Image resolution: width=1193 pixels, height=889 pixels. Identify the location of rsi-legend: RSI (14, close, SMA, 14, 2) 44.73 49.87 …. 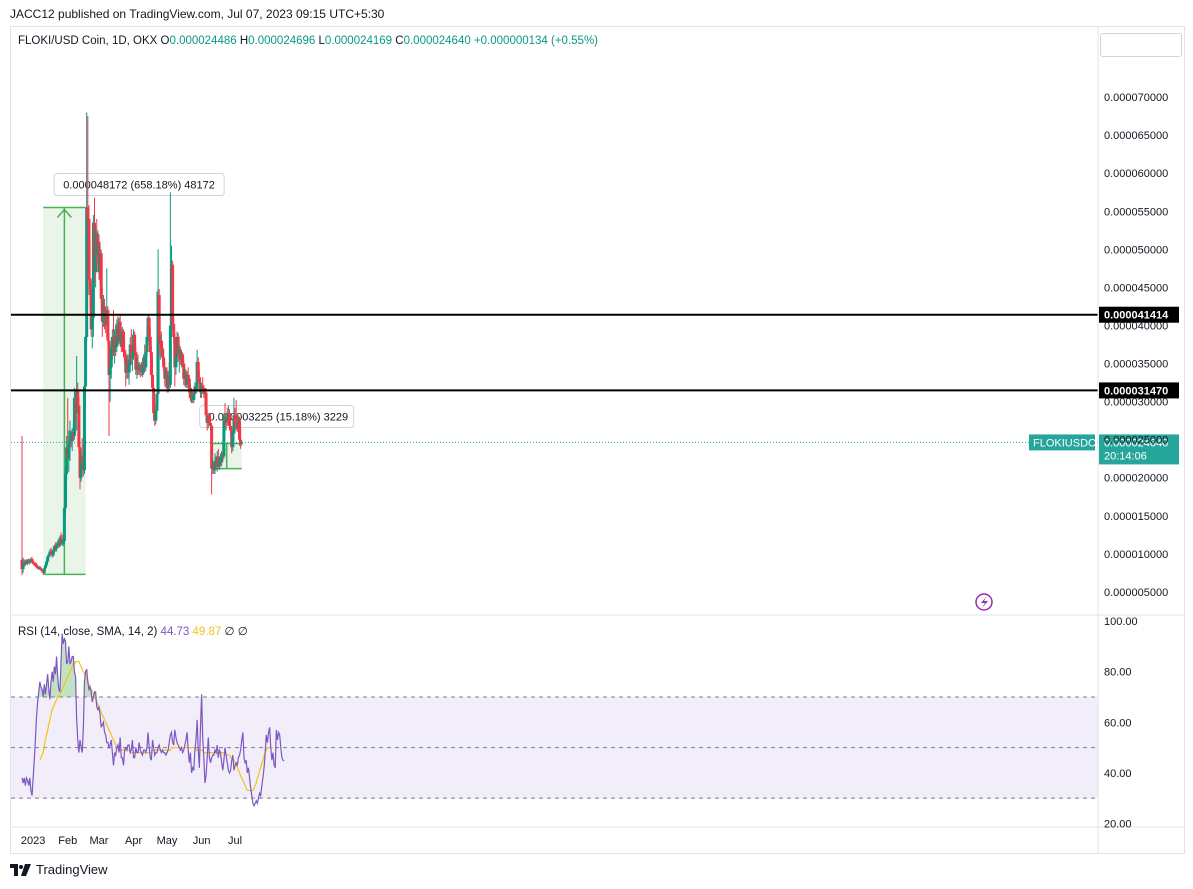
(133, 631).